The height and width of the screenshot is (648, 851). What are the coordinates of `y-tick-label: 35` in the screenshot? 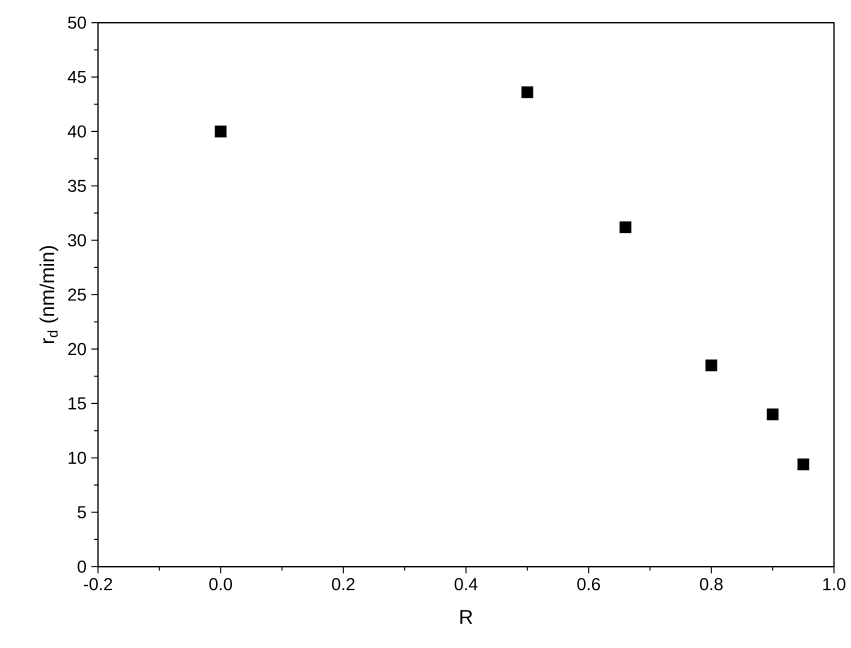 It's located at (77, 186).